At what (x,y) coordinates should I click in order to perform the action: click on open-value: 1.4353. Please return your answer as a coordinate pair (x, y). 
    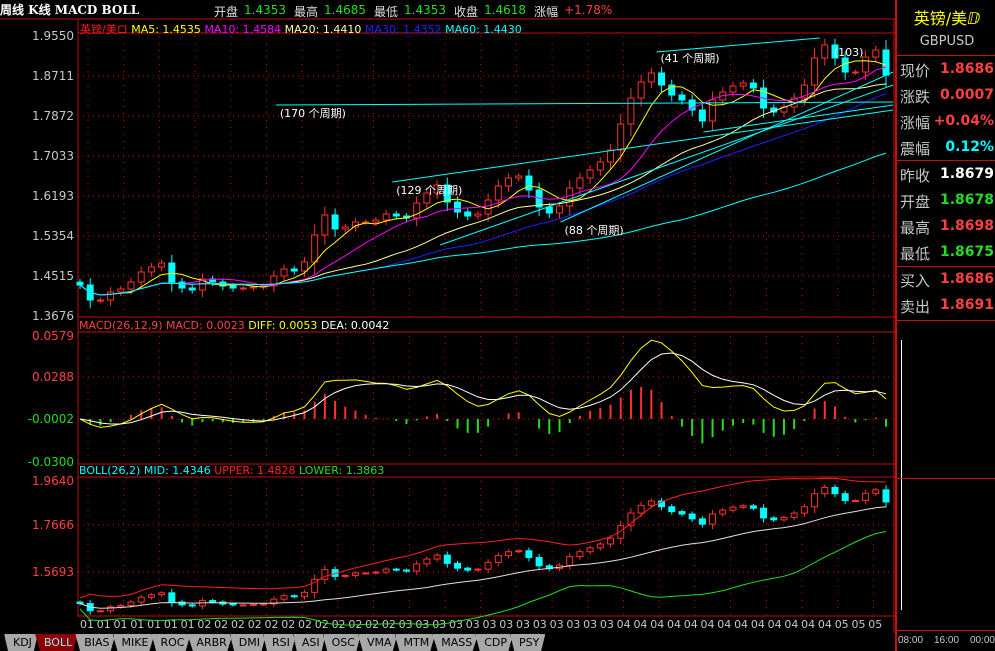
    Looking at the image, I should click on (265, 10).